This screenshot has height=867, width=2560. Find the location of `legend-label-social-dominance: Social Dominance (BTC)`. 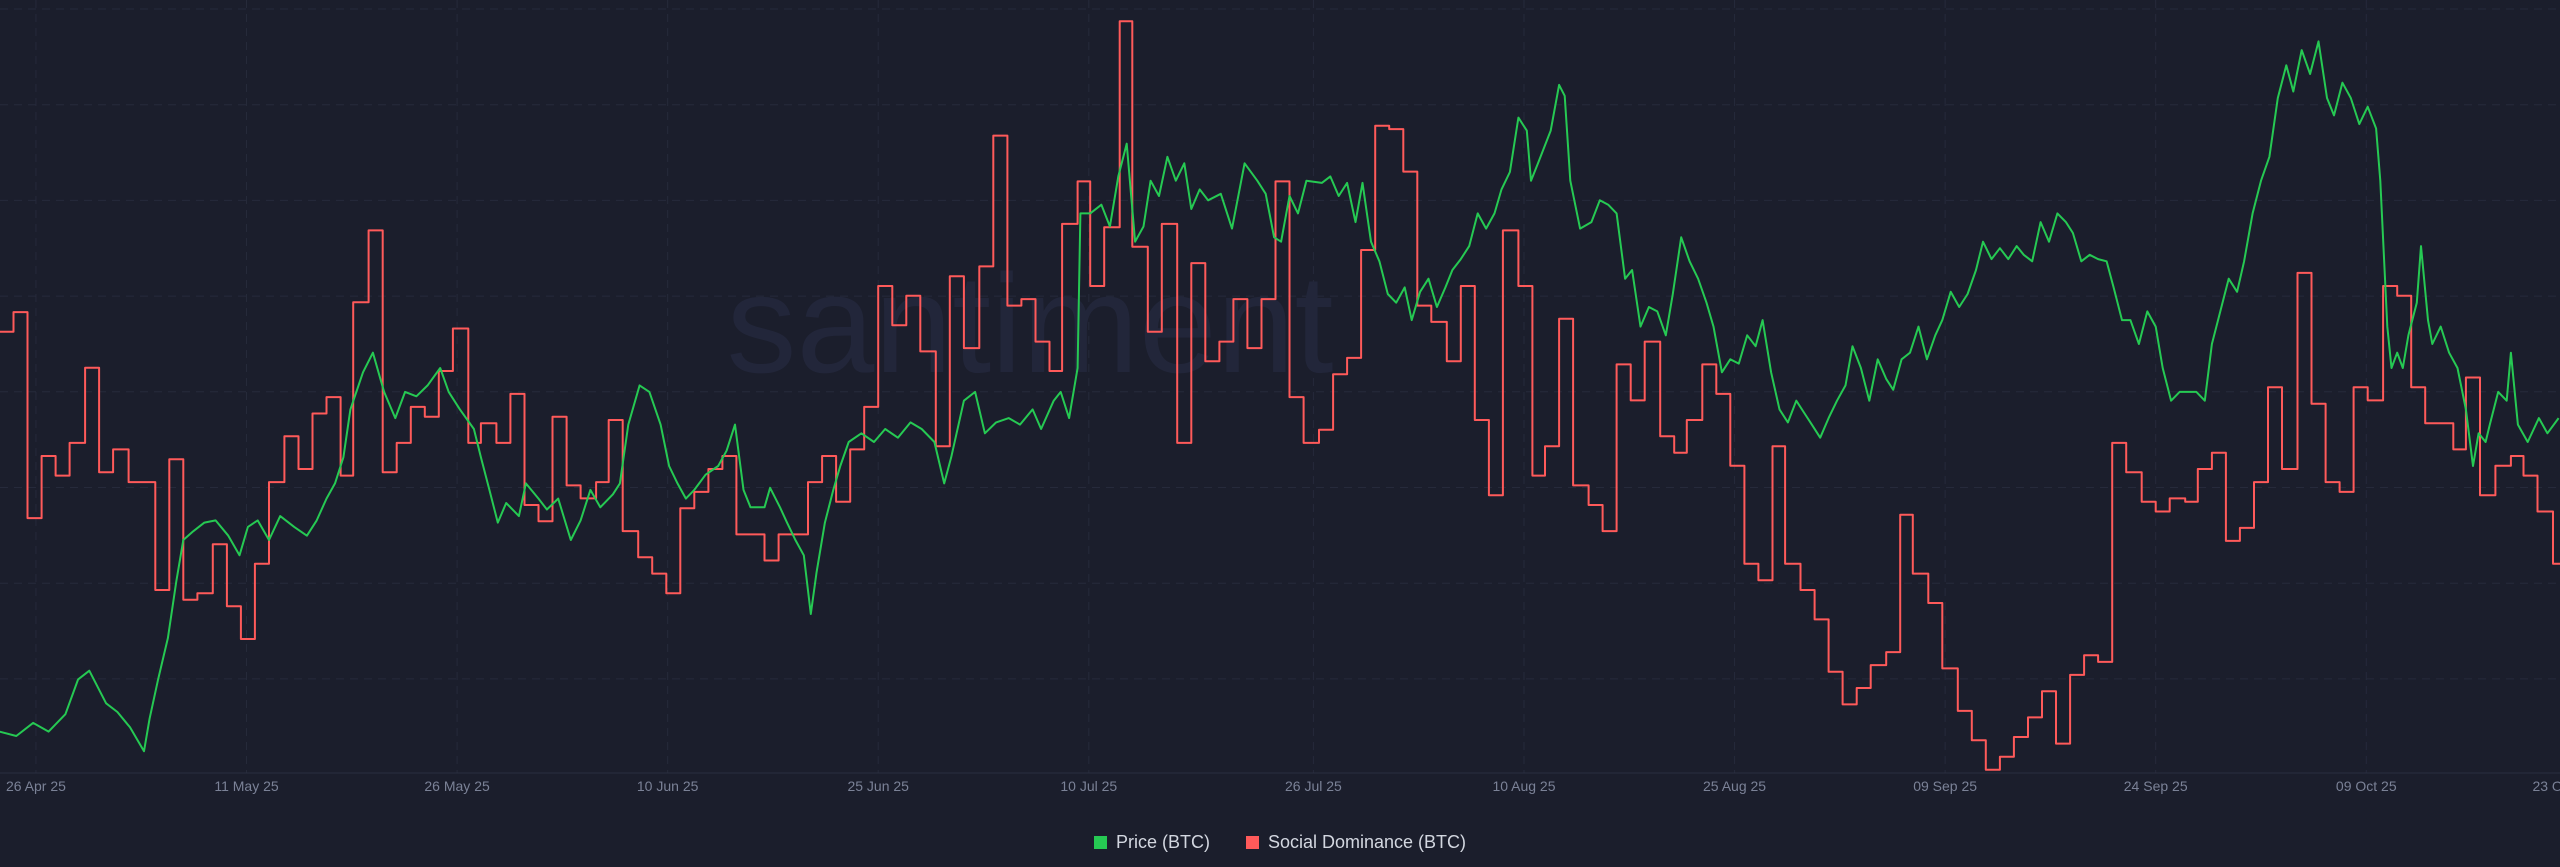

legend-label-social-dominance: Social Dominance (BTC) is located at coordinates (1367, 842).